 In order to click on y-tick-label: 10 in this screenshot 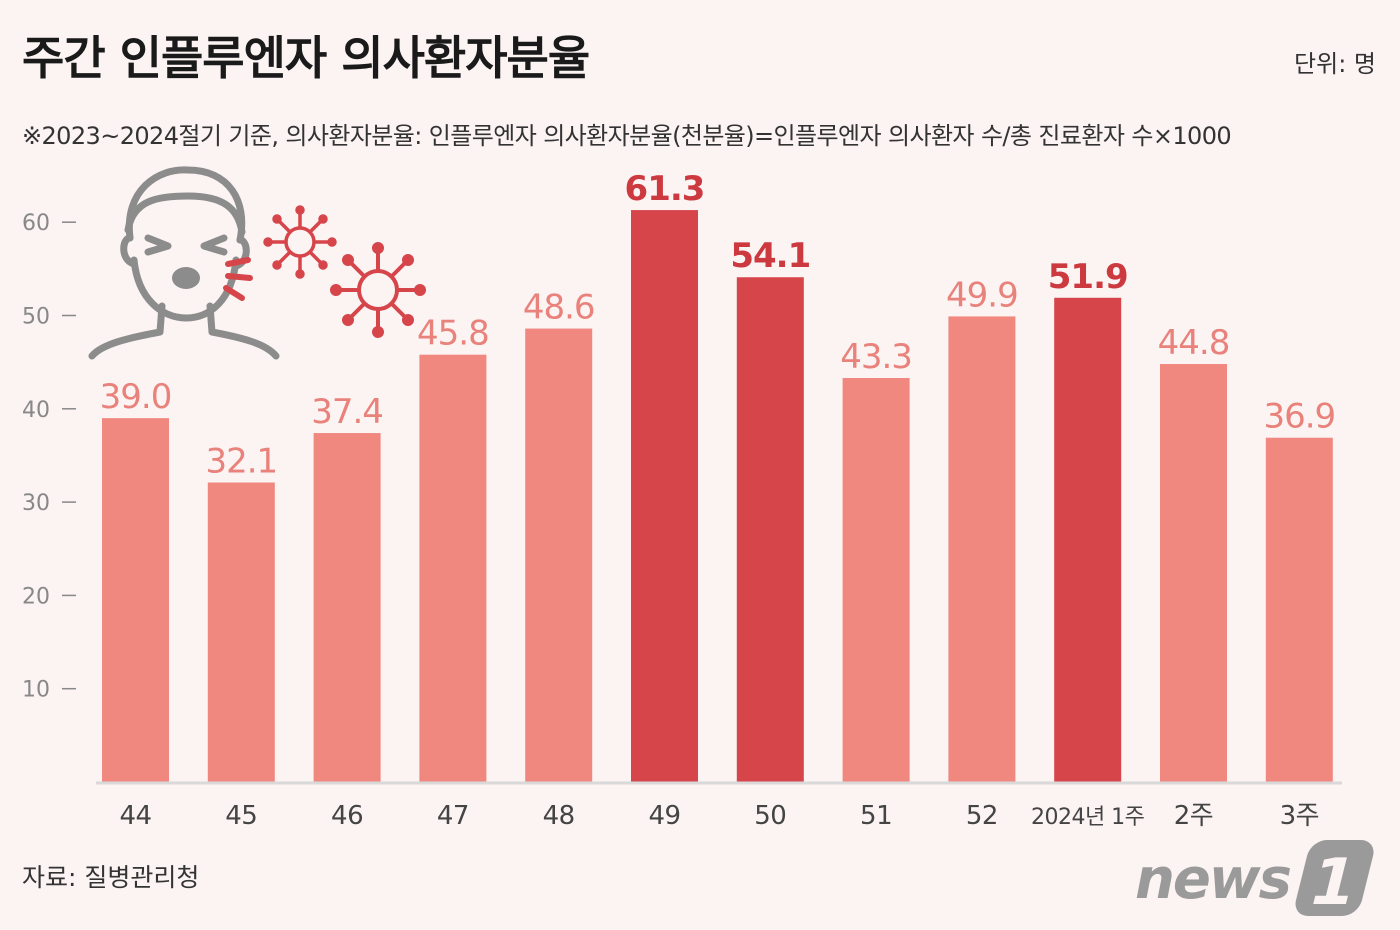, I will do `click(36, 690)`.